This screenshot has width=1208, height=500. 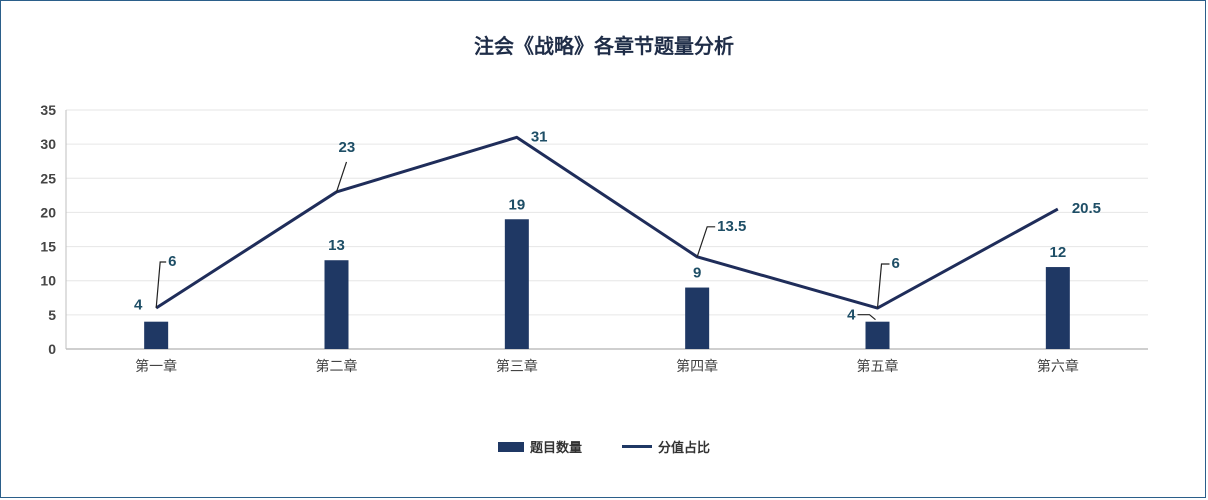 I want to click on y-tick-label: 25, so click(x=48, y=178).